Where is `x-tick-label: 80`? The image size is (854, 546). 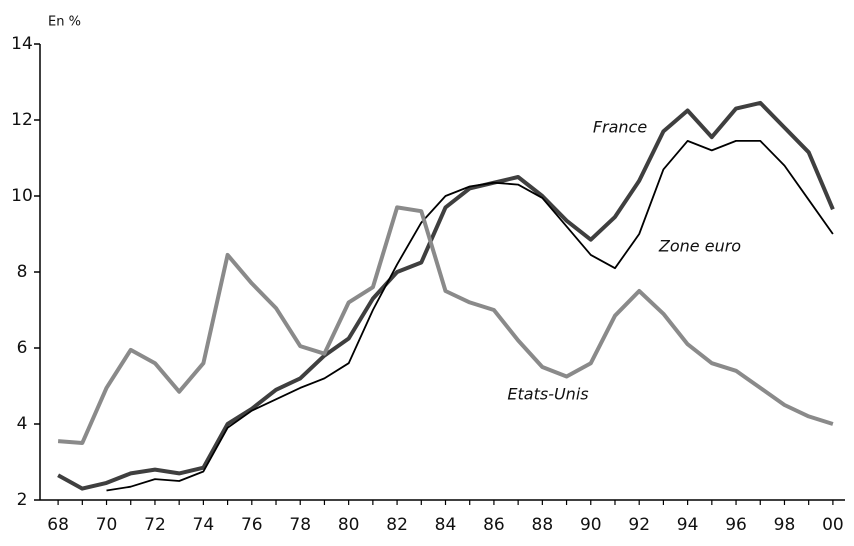 x-tick-label: 80 is located at coordinates (349, 525).